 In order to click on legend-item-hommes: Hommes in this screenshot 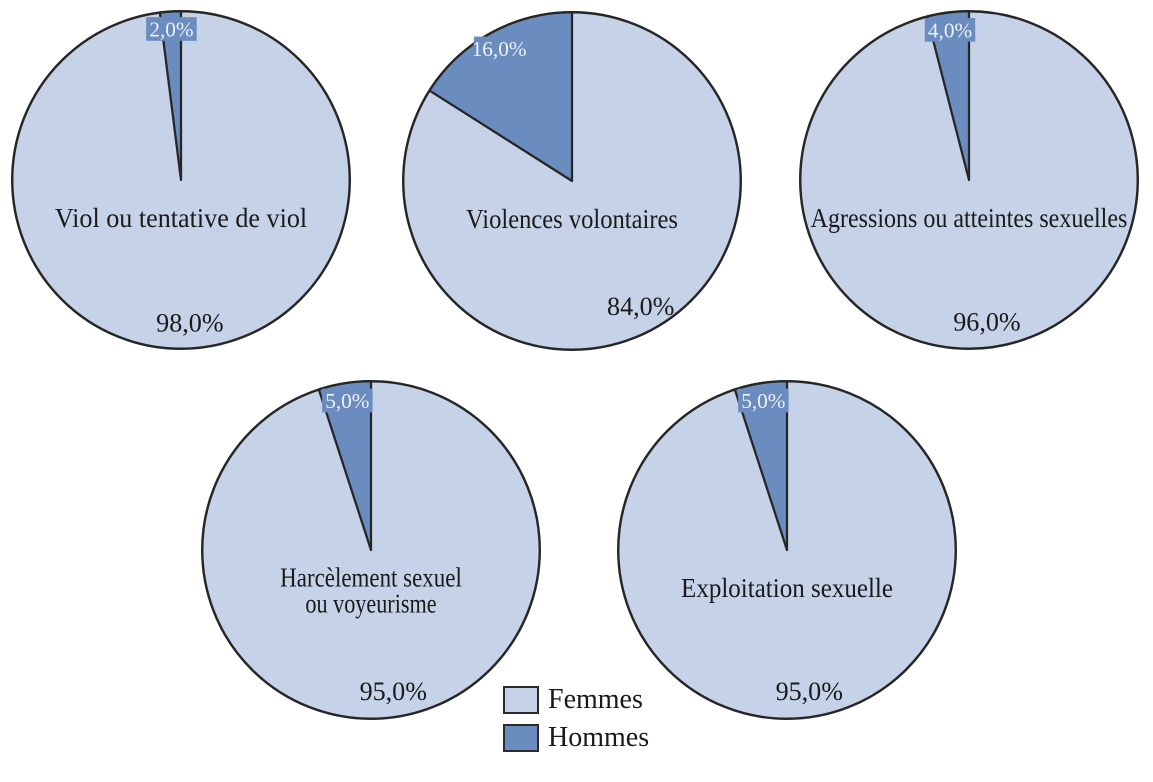, I will do `click(576, 738)`.